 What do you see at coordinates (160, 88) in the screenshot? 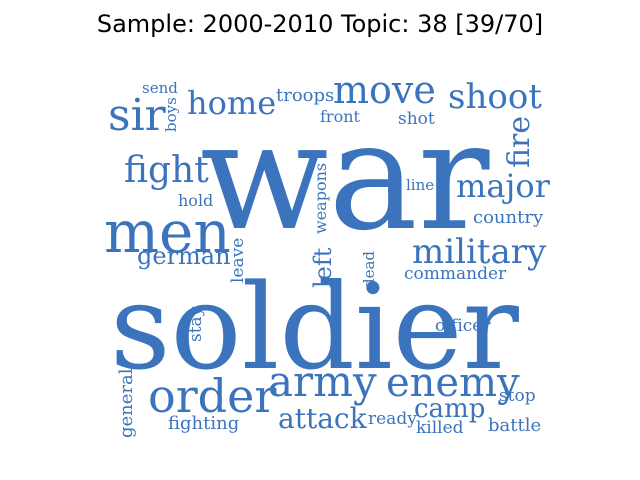
I see `word-send: send` at bounding box center [160, 88].